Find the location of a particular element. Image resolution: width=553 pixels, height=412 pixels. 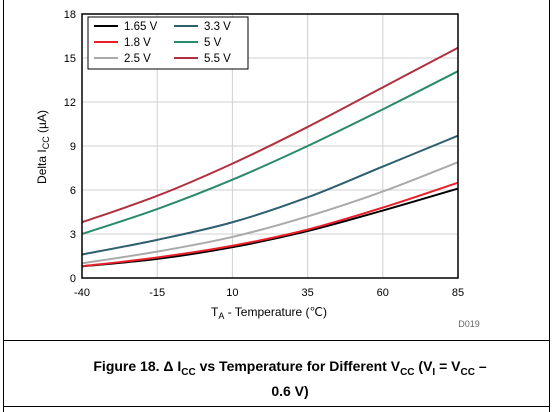

x-tick-label: 85 is located at coordinates (458, 293).